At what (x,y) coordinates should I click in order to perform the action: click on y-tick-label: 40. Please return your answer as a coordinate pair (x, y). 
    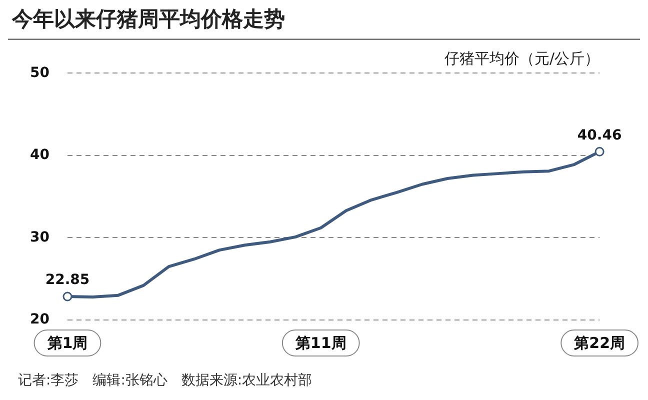
    Looking at the image, I should click on (40, 155).